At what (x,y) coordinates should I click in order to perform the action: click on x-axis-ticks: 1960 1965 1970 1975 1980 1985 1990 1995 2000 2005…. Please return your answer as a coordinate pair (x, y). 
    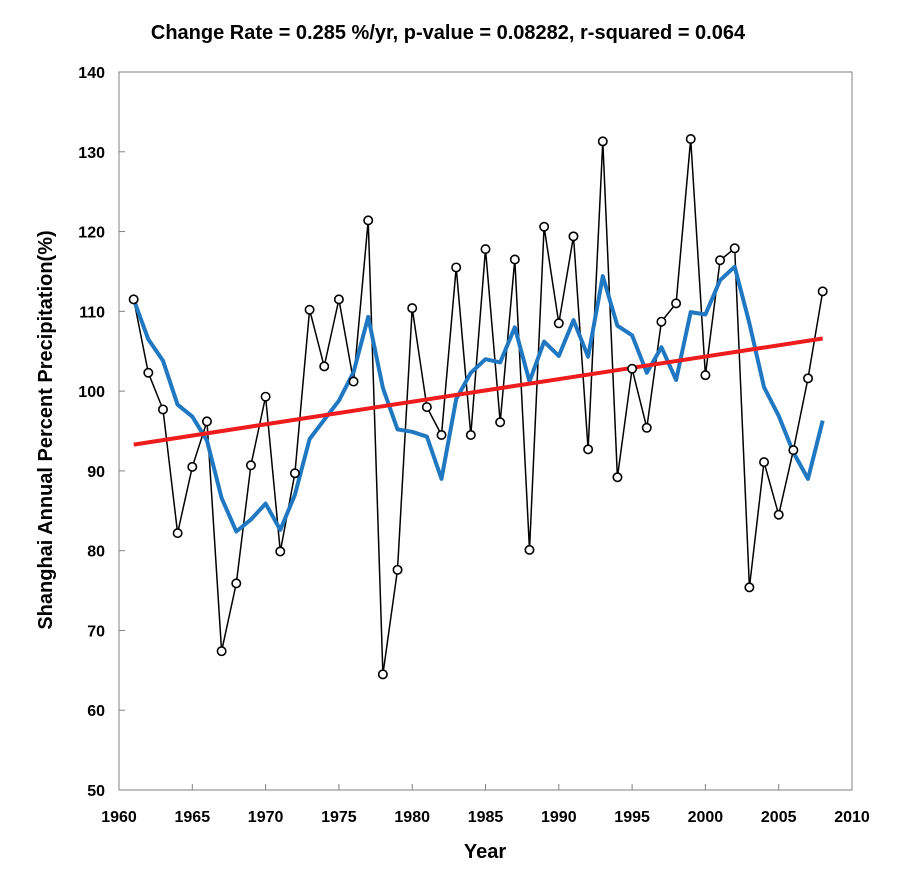
    Looking at the image, I should click on (485, 805).